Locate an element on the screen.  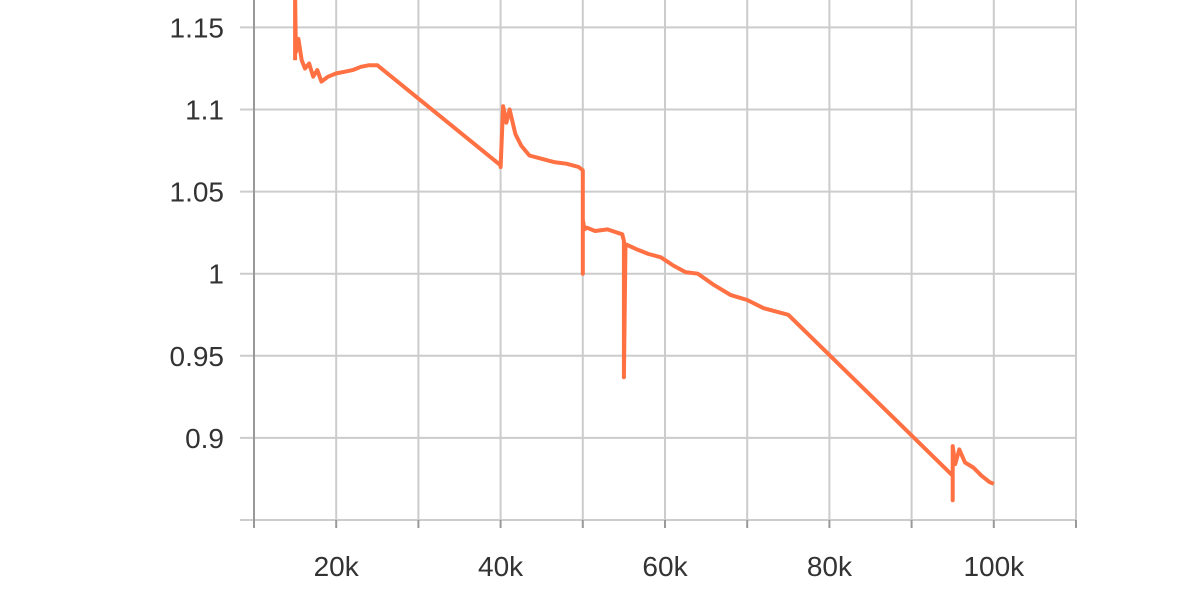
x-tick-label: 80k is located at coordinates (830, 566).